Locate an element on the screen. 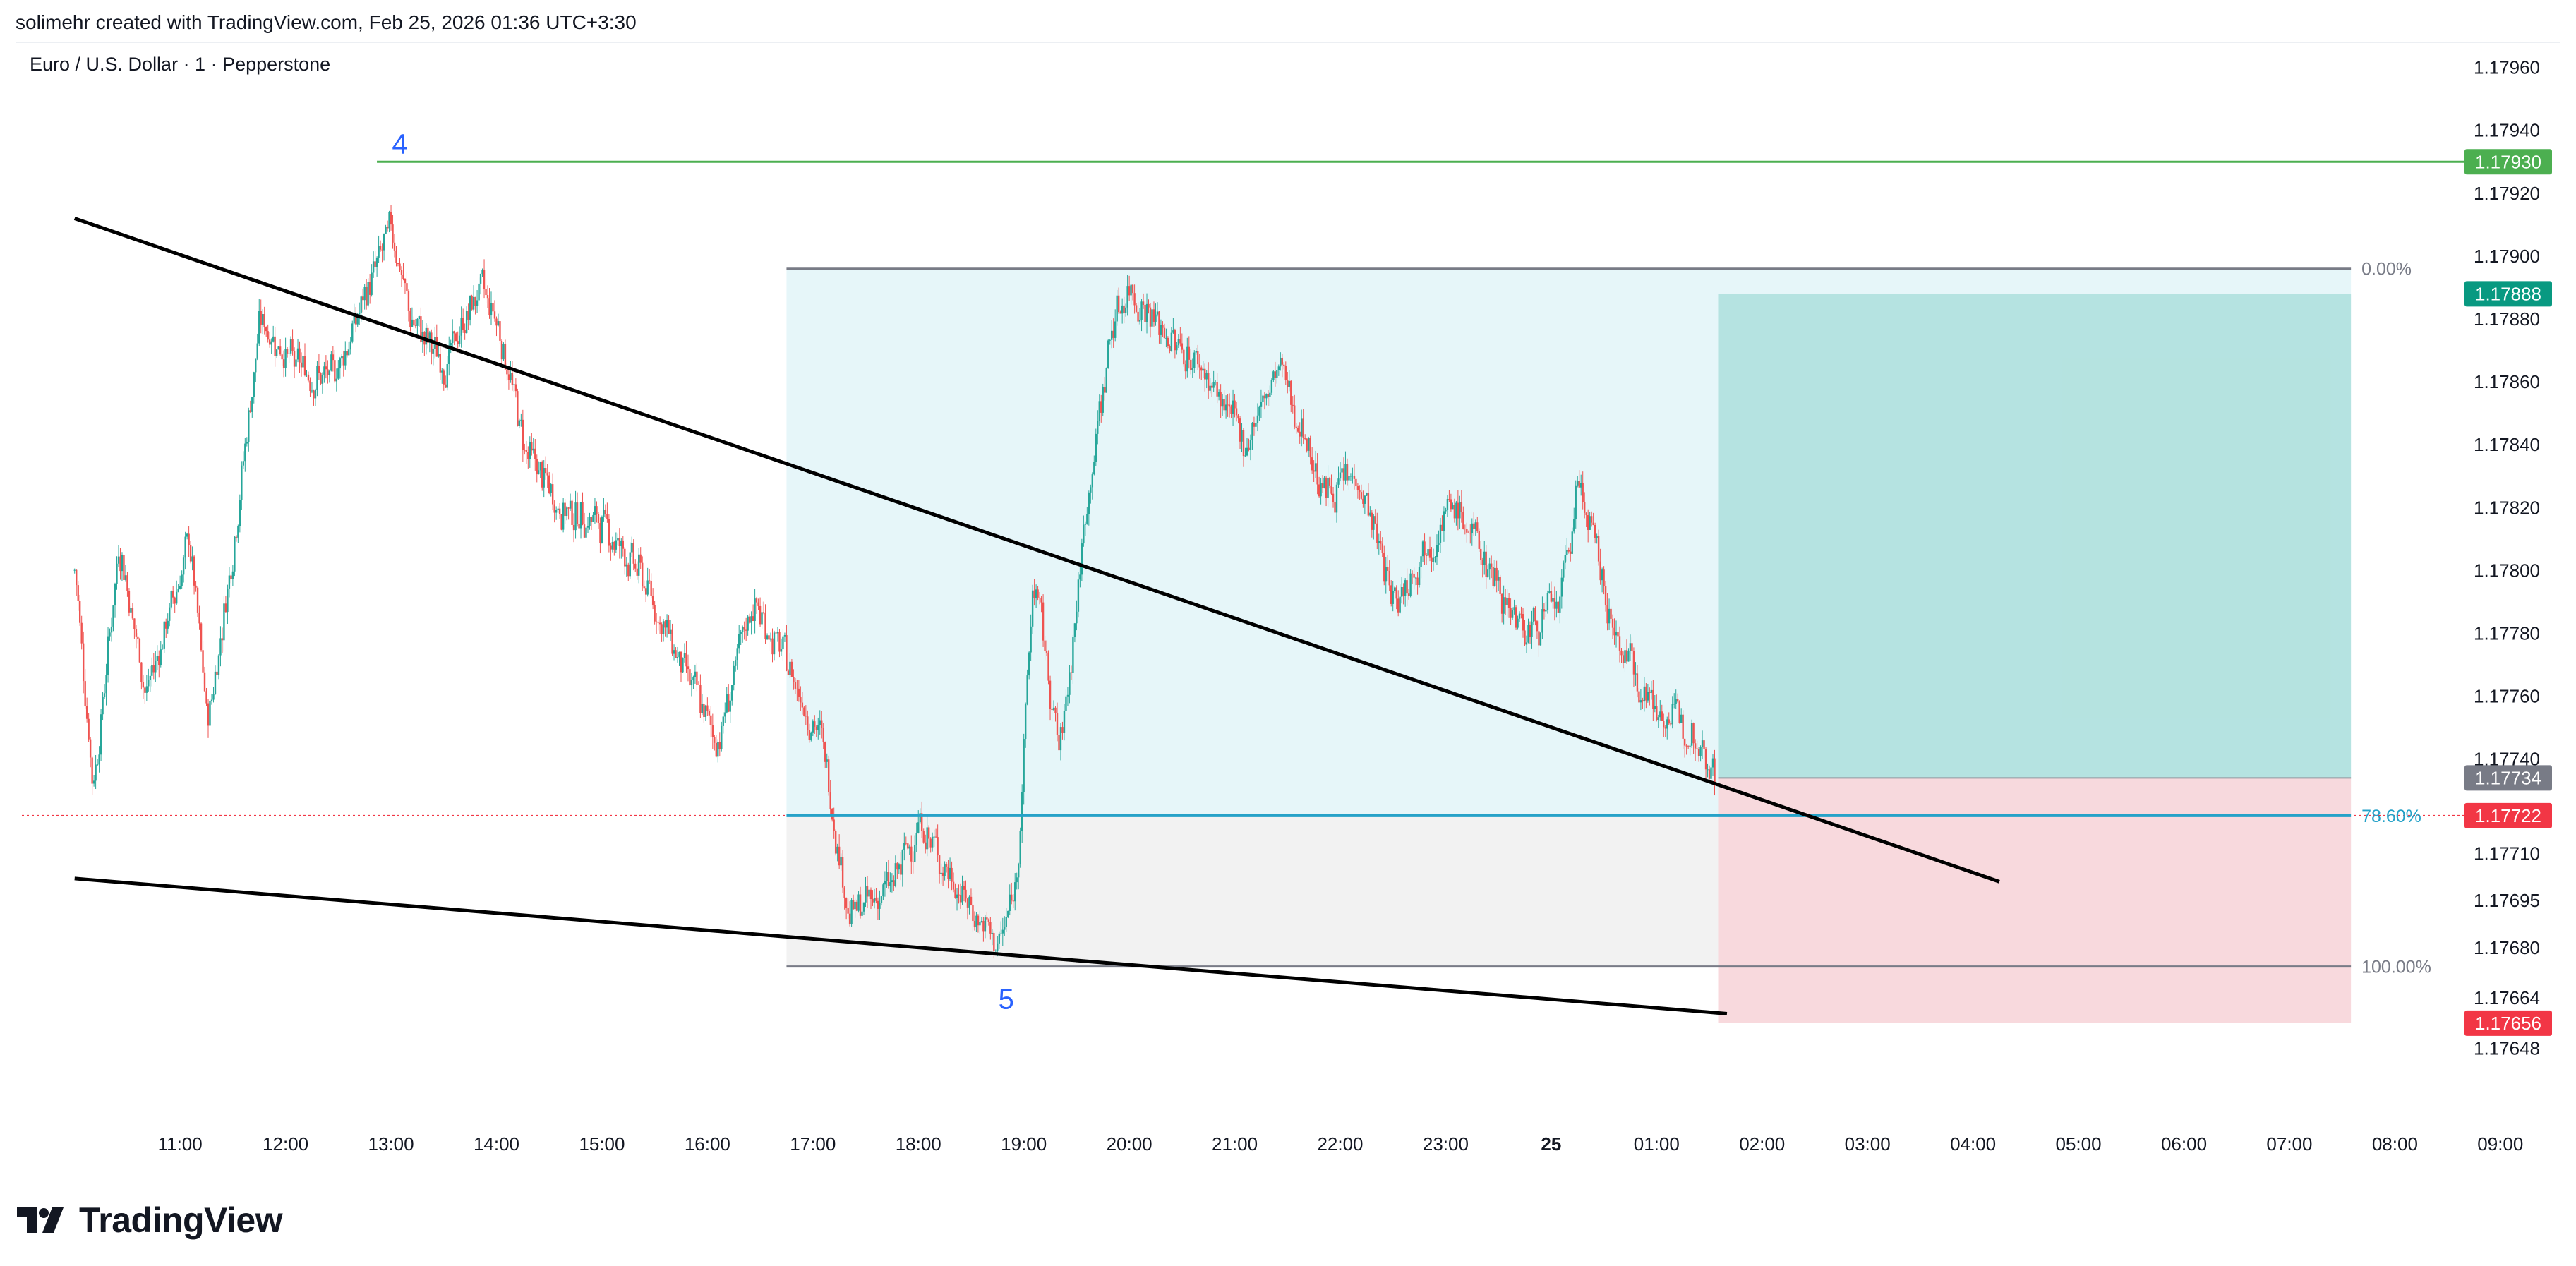 The width and height of the screenshot is (2576, 1266). x-tick-label: 03:00 is located at coordinates (1868, 1144).